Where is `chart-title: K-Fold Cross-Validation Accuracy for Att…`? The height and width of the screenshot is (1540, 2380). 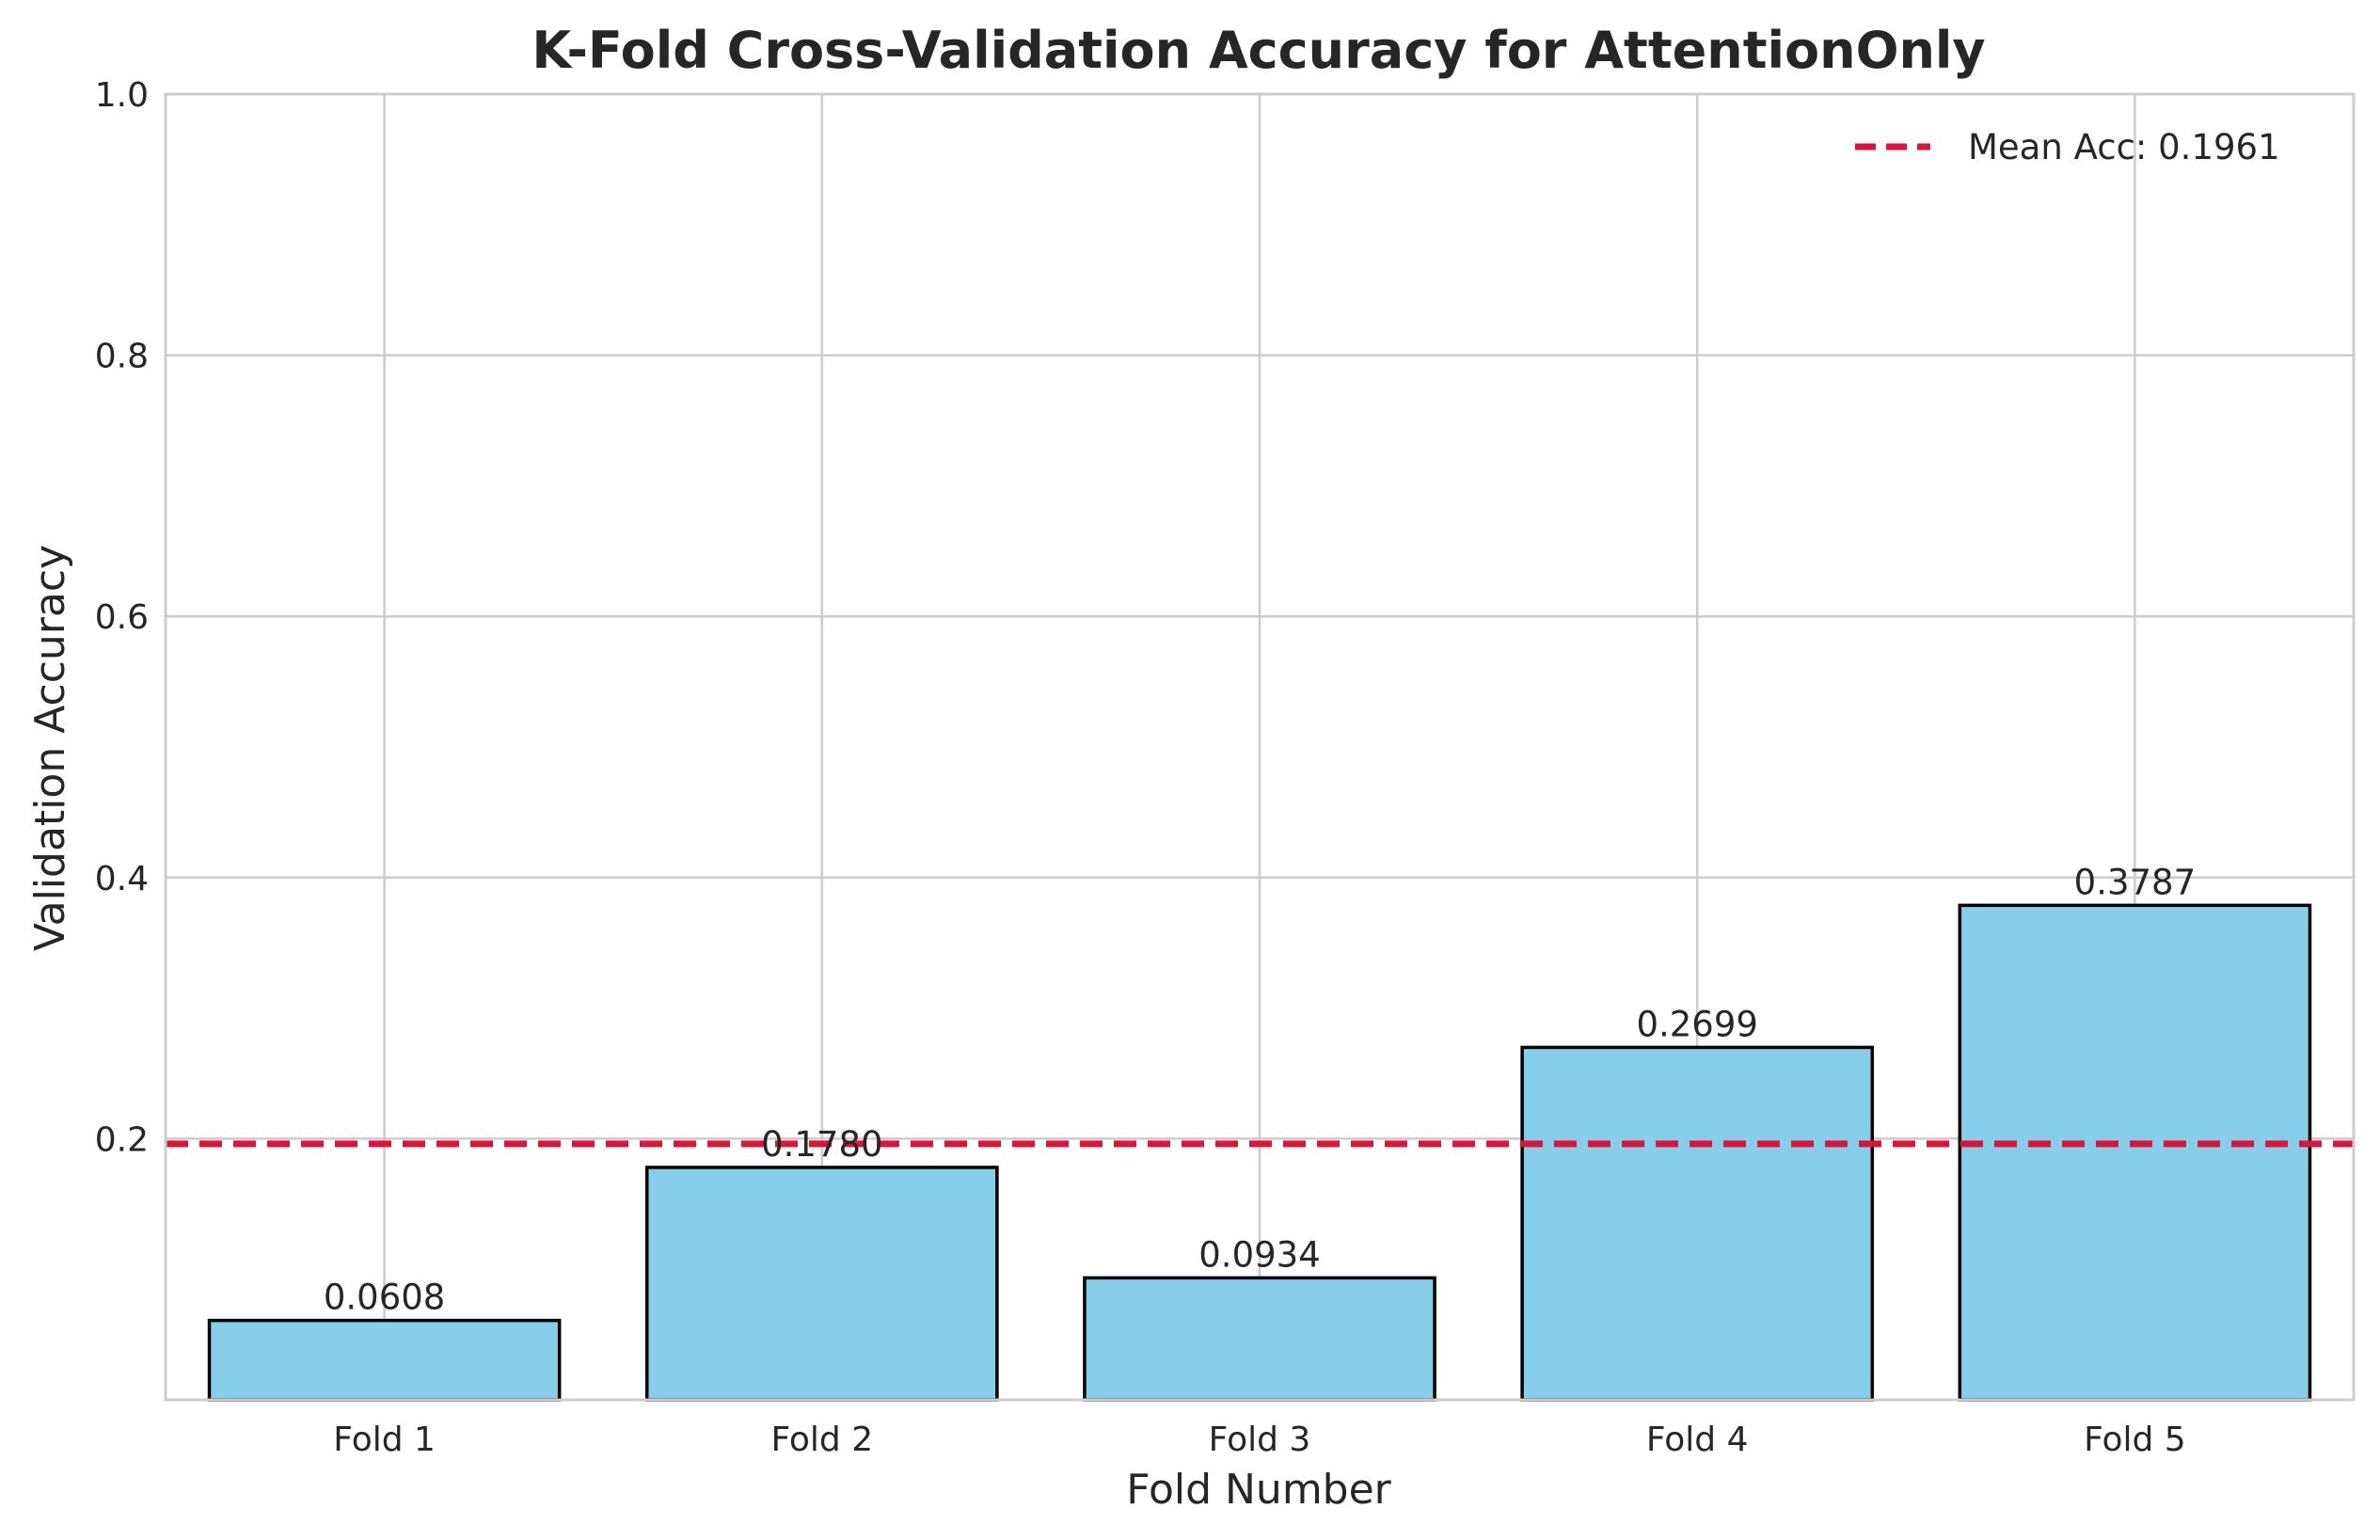 chart-title: K-Fold Cross-Validation Accuracy for Att… is located at coordinates (1258, 50).